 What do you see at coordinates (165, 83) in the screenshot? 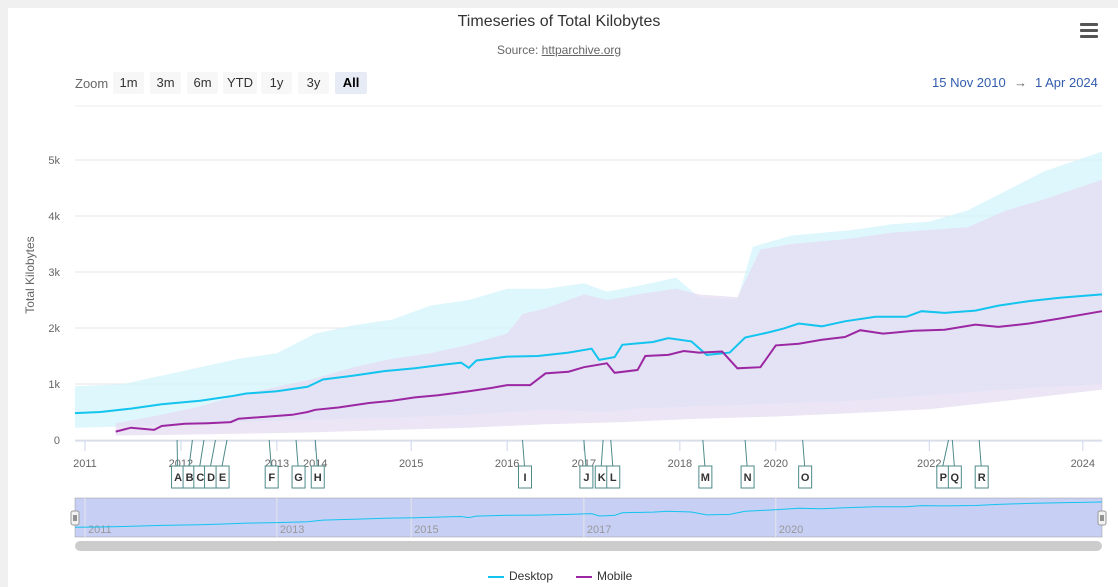
I see `zoom-button-3m: 3m` at bounding box center [165, 83].